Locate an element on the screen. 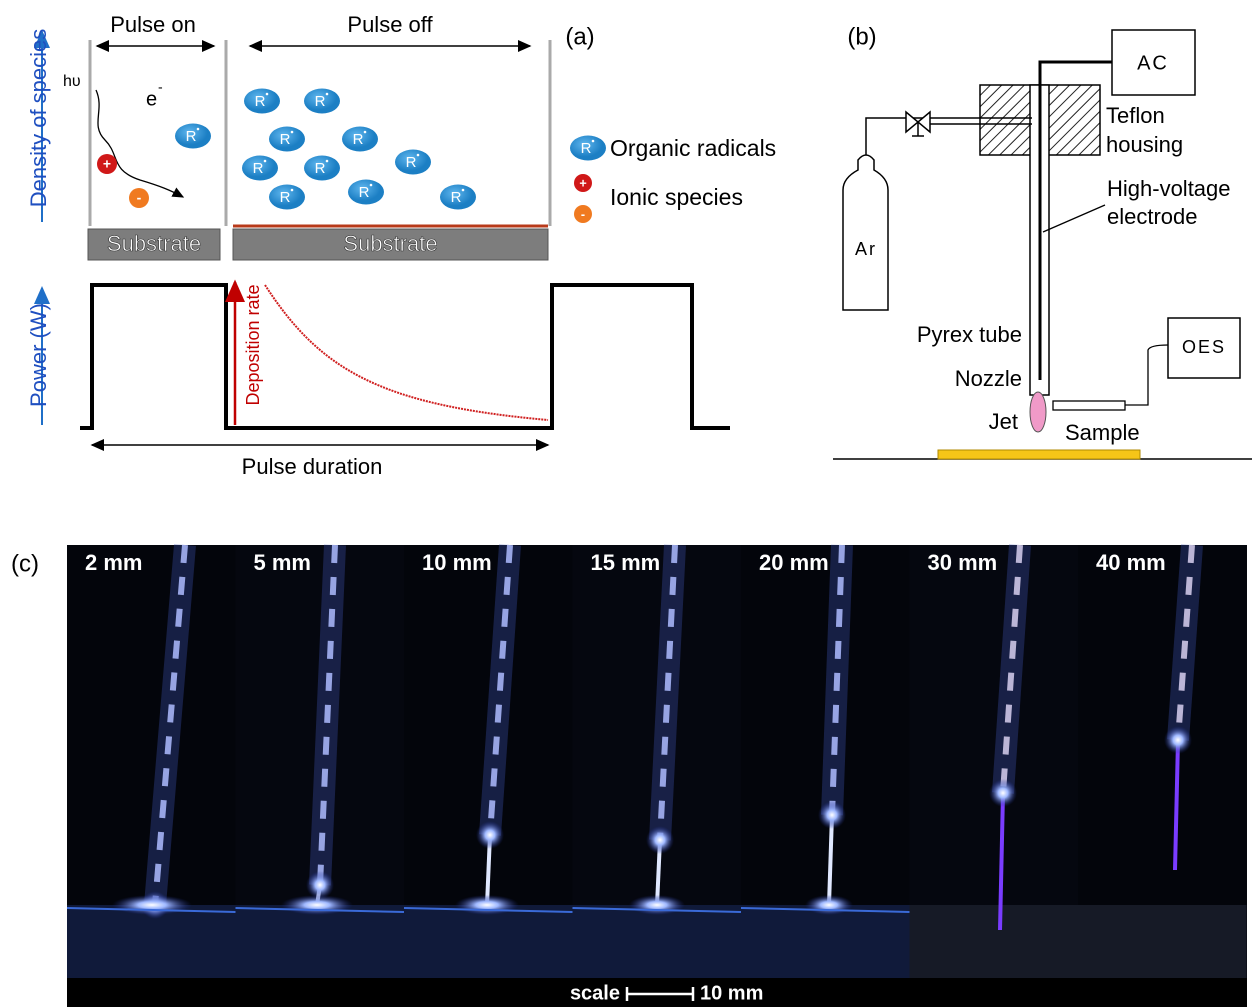 The image size is (1255, 1007). fiber is located at coordinates (1147, 375).